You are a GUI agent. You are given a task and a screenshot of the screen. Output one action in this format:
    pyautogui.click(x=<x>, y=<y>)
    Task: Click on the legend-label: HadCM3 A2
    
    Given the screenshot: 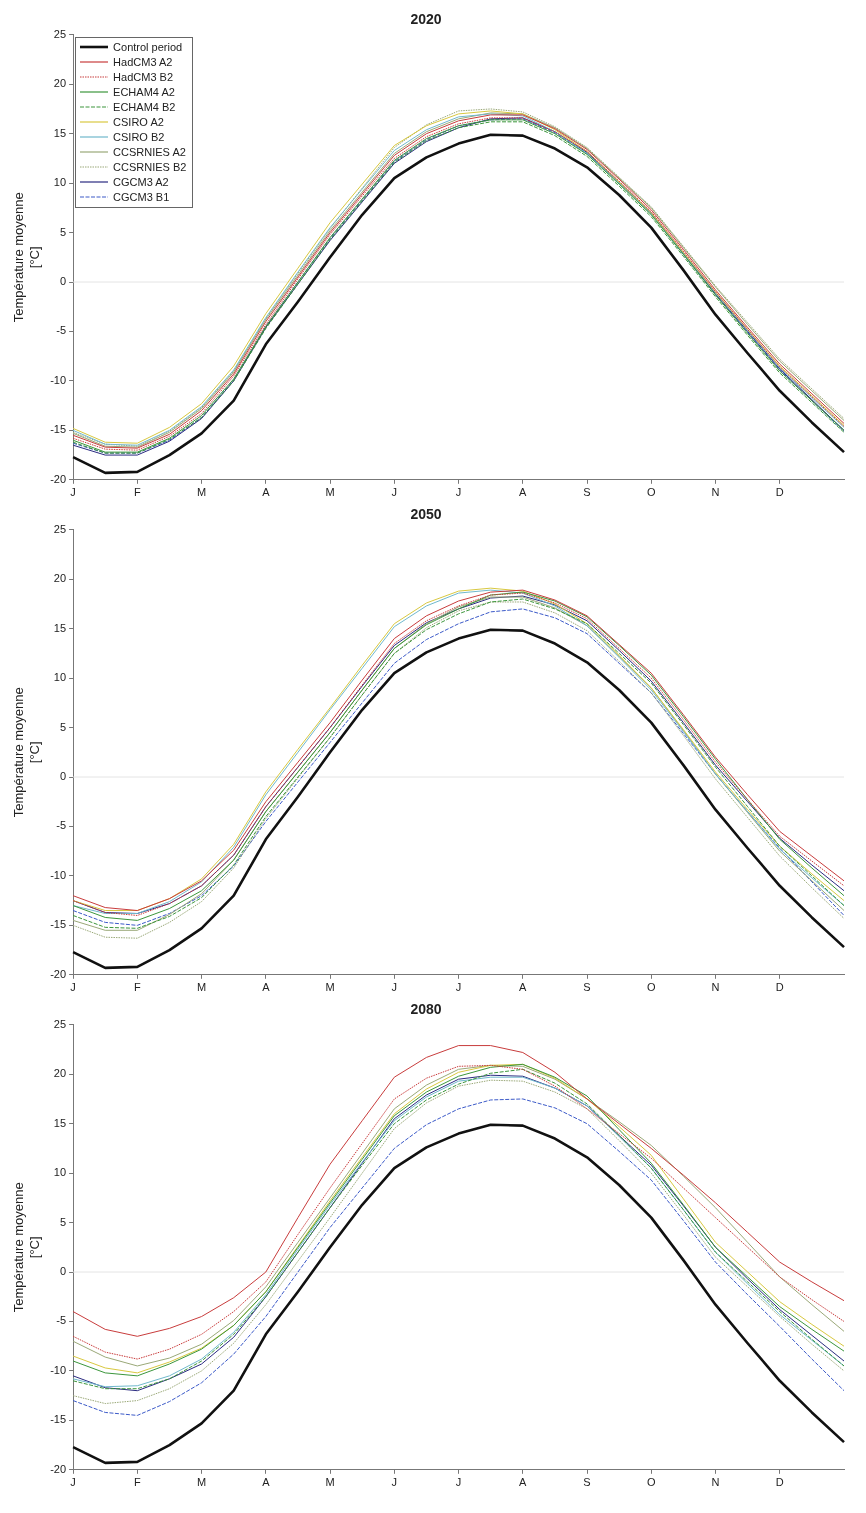 What is the action you would take?
    pyautogui.click(x=143, y=62)
    